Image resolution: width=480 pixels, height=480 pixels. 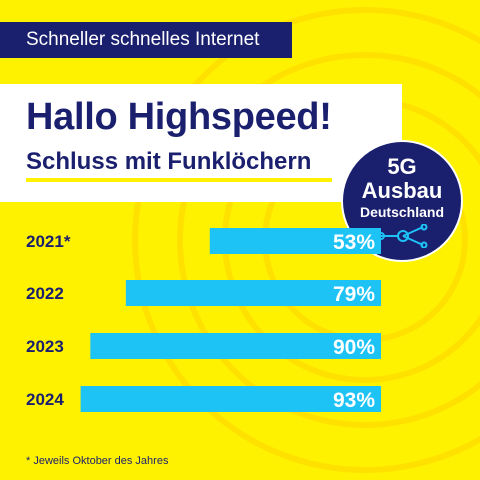 What do you see at coordinates (45, 293) in the screenshot?
I see `year-label: 2022` at bounding box center [45, 293].